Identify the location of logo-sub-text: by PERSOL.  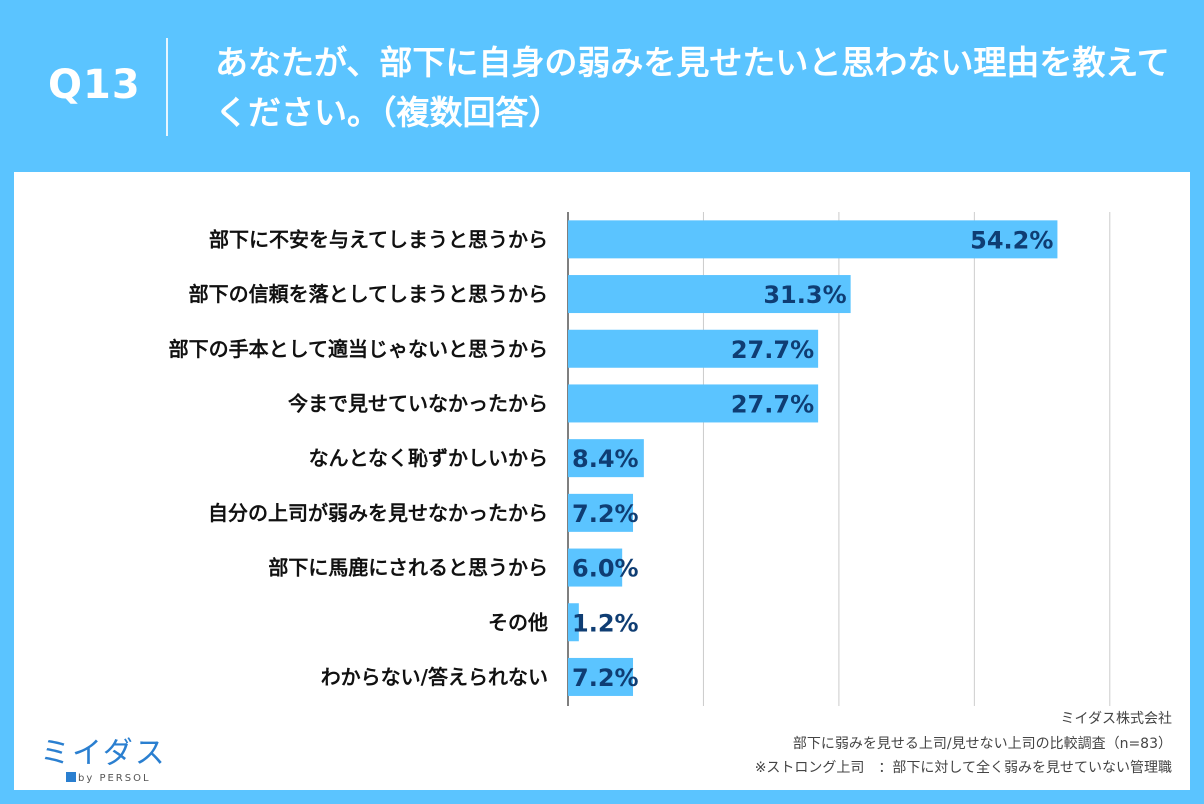
(114, 778).